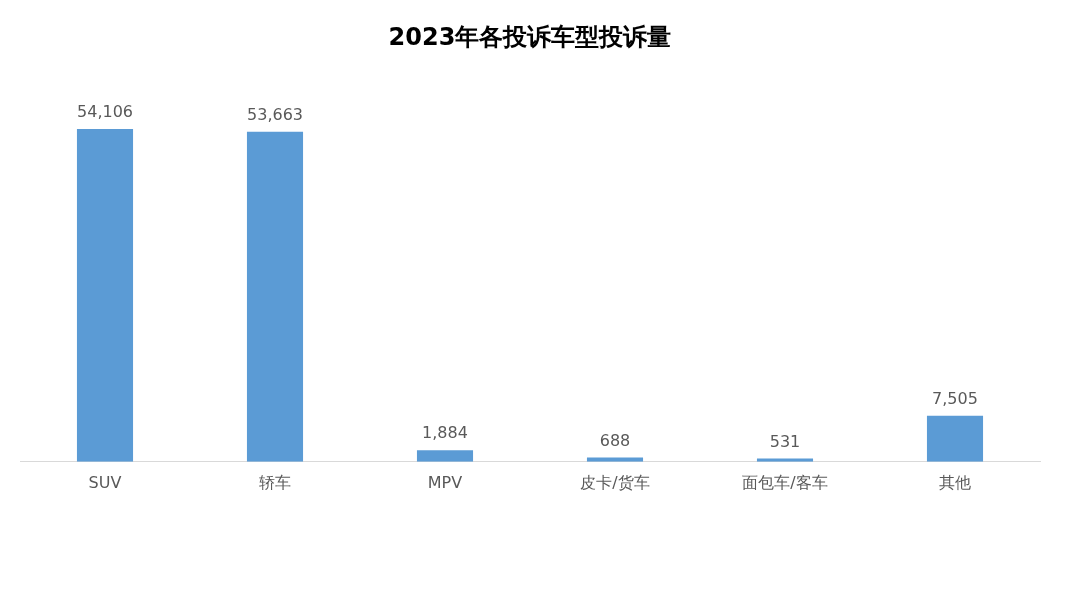 This screenshot has height=595, width=1080. Describe the element at coordinates (615, 440) in the screenshot. I see `data-label: 688` at that location.